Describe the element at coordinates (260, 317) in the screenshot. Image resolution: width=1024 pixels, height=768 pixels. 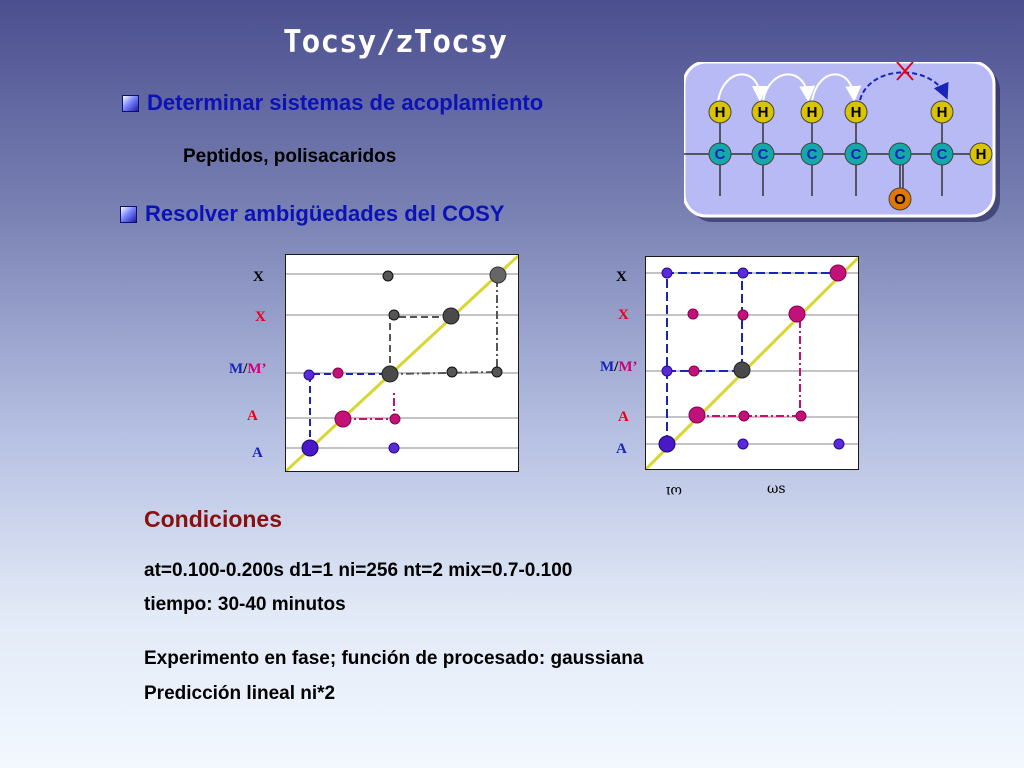
I see `left-label-x2: X` at that location.